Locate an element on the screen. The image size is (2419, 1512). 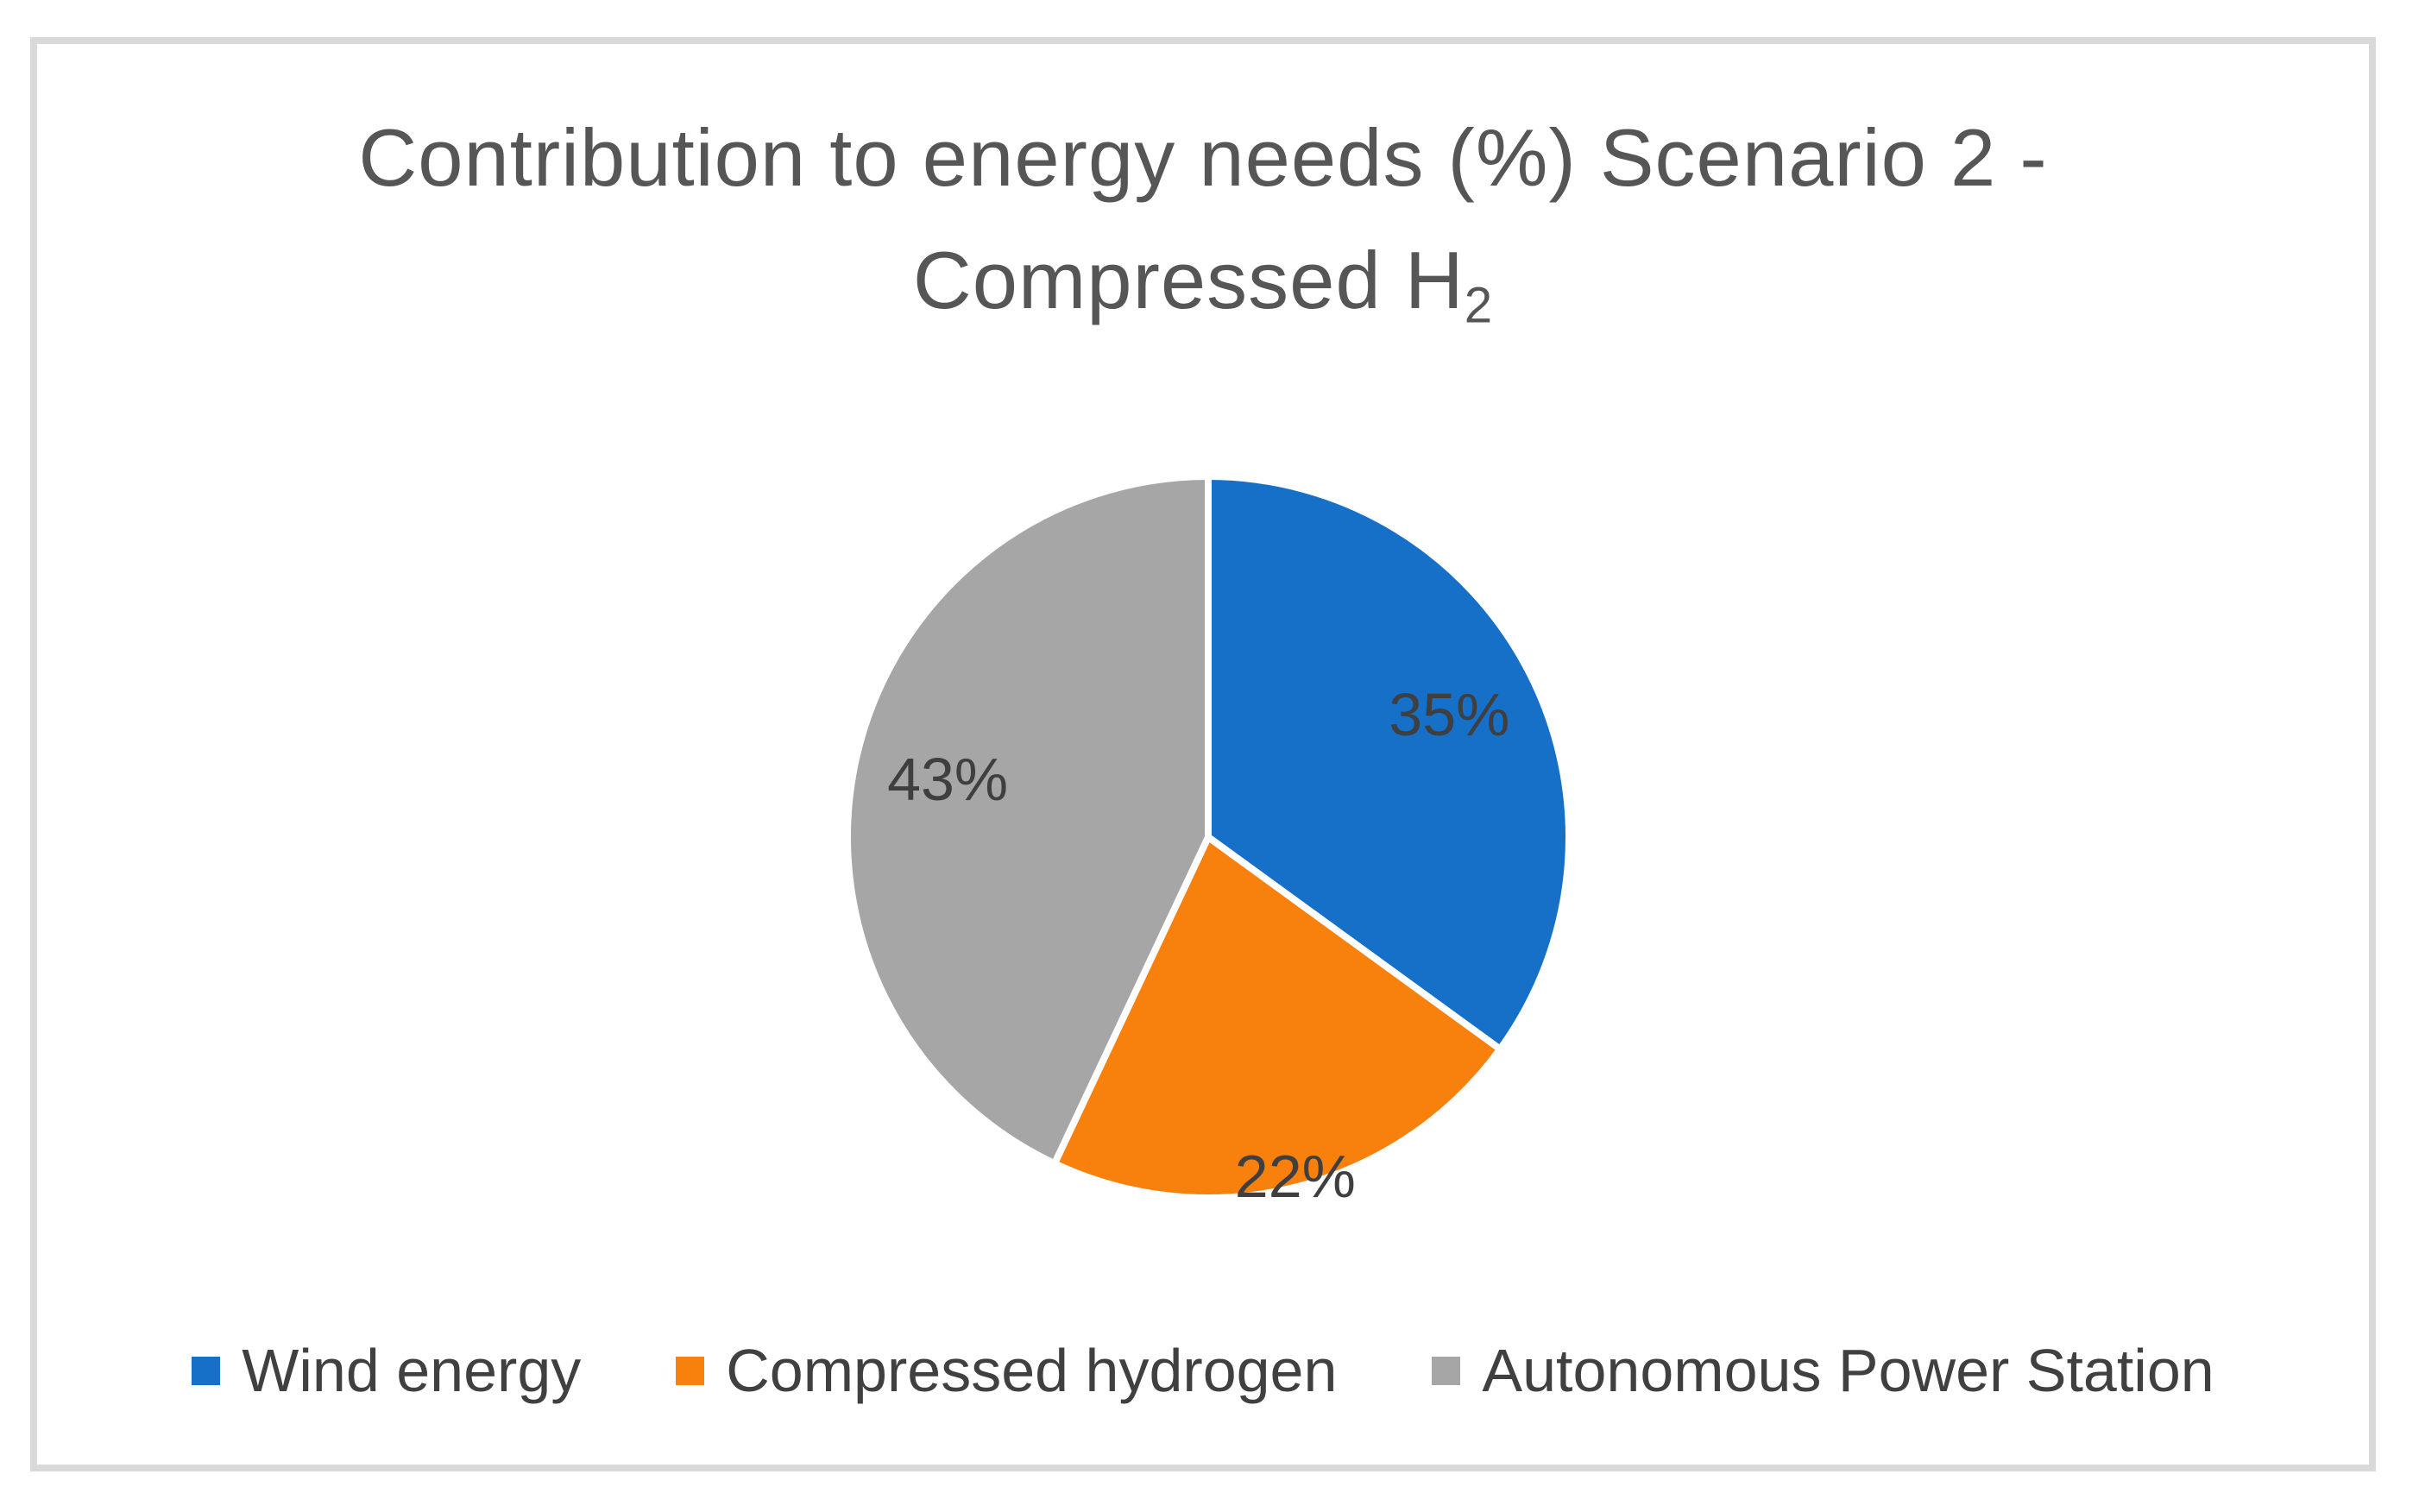
pie-chart is located at coordinates (1207, 836).